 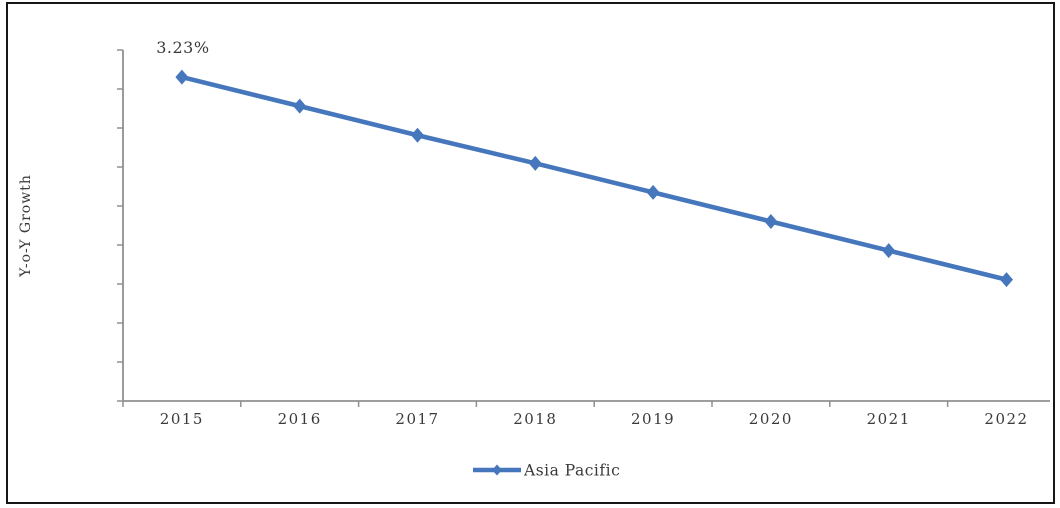 I want to click on x-axis-label: 2022, so click(x=1006, y=419).